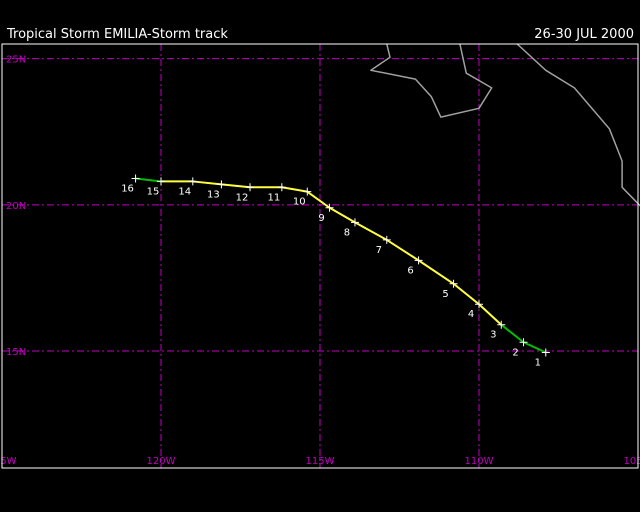 This screenshot has height=512, width=640. Describe the element at coordinates (8, 461) in the screenshot. I see `longitude-tick-label: 125W` at that location.